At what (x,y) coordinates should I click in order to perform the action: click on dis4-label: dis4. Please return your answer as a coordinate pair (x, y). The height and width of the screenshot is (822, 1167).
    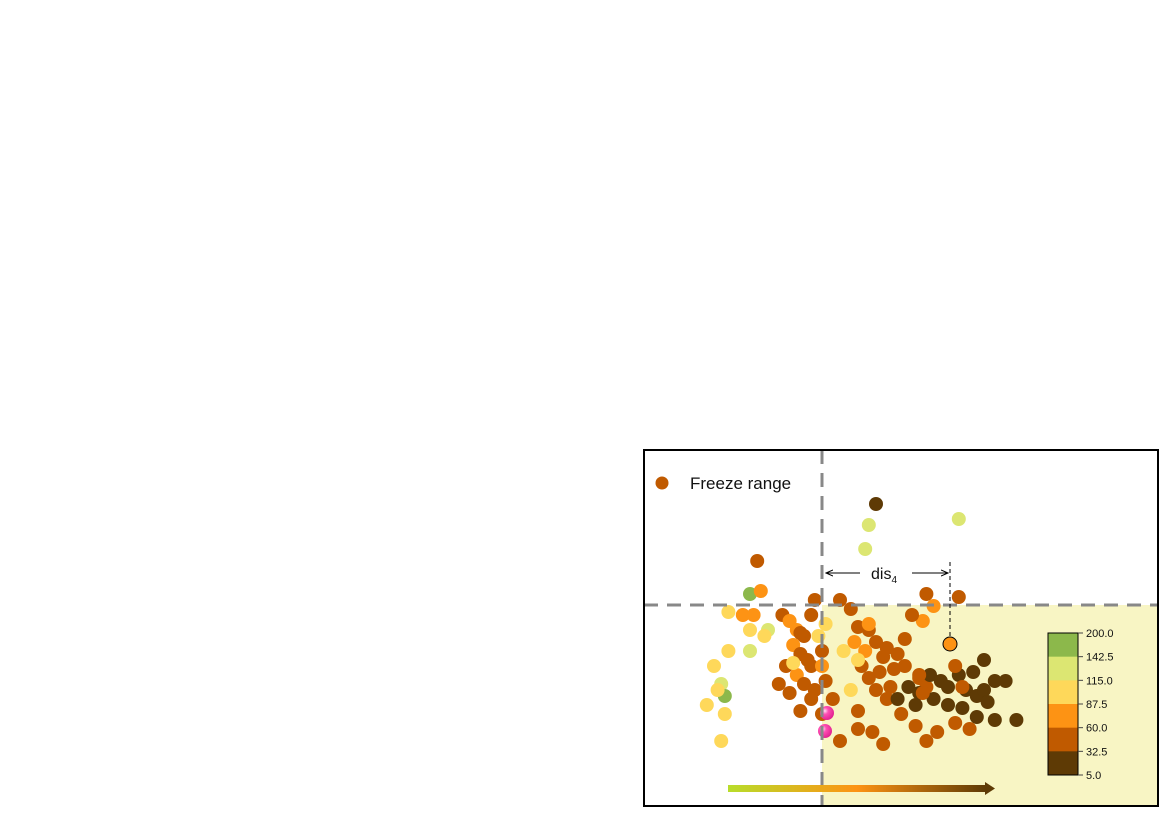
    Looking at the image, I should click on (884, 576).